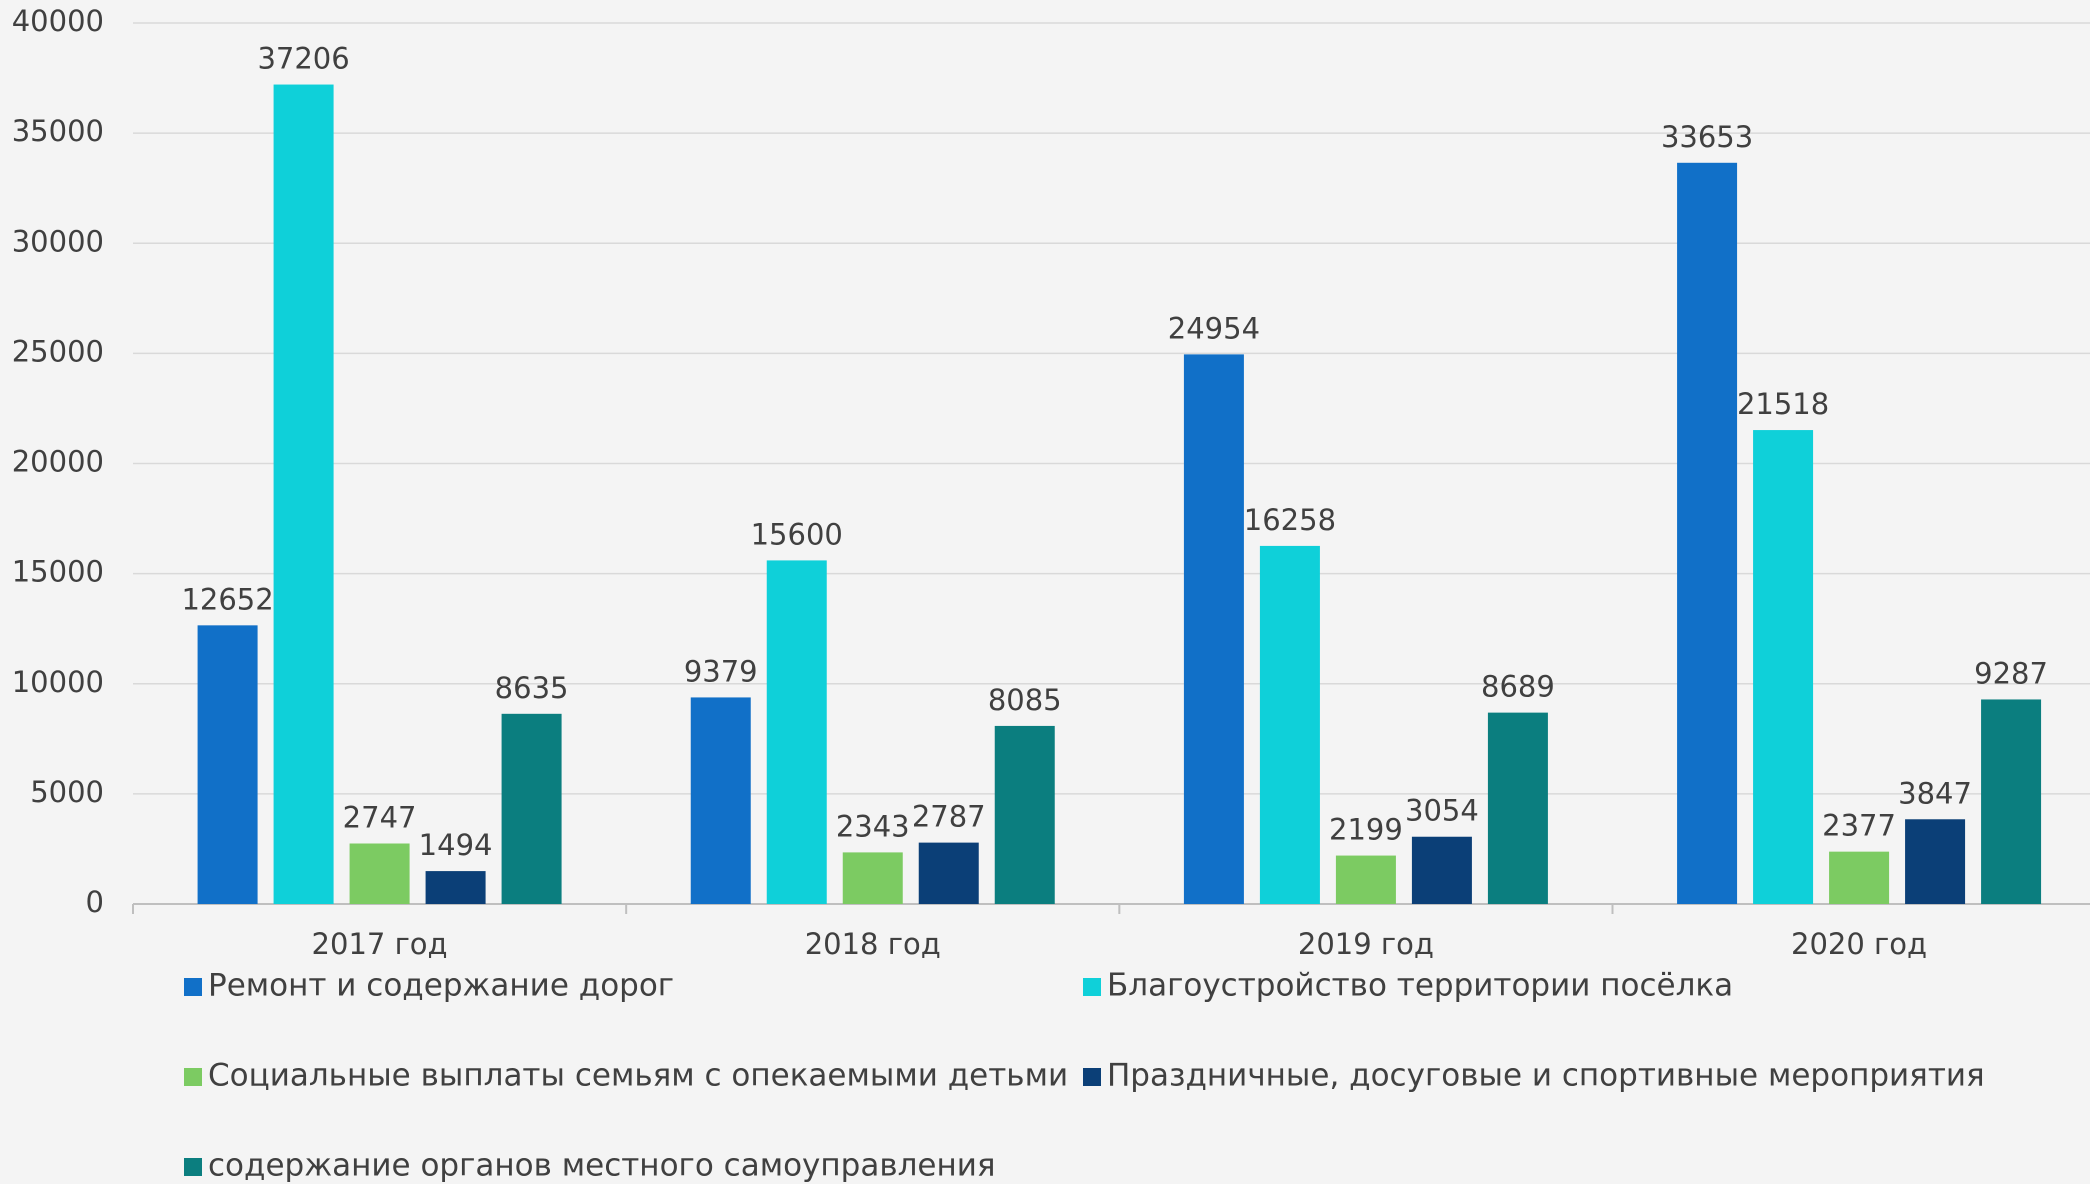 Image resolution: width=2090 pixels, height=1184 pixels. Describe the element at coordinates (2011, 673) in the screenshot. I see `data-label: 9287` at that location.